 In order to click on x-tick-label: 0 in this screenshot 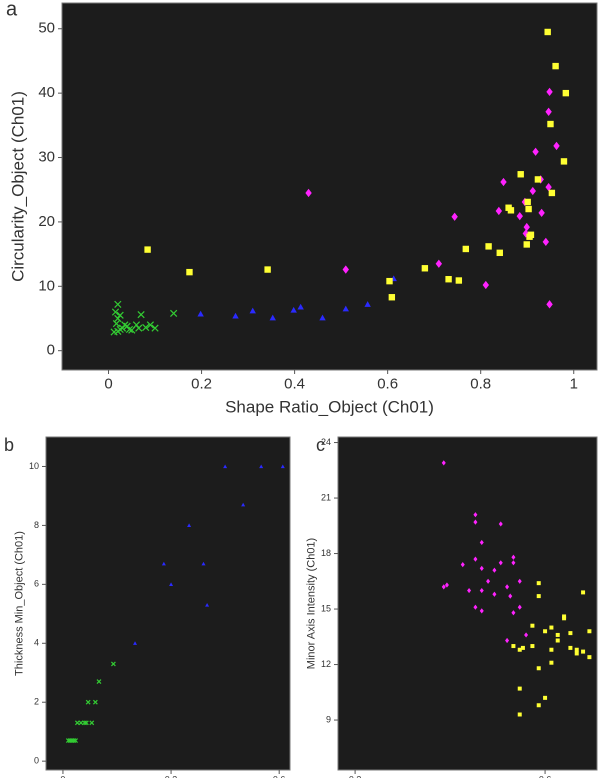, I will do `click(108, 383)`.